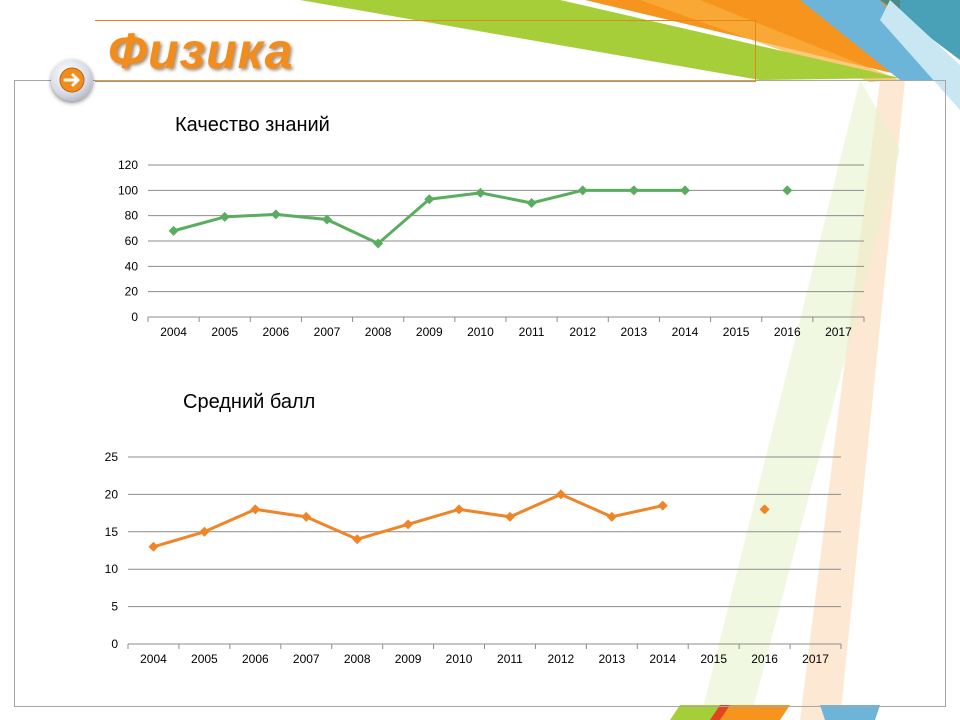 The image size is (960, 720). Describe the element at coordinates (132, 241) in the screenshot. I see `y-tick-label: 60` at that location.